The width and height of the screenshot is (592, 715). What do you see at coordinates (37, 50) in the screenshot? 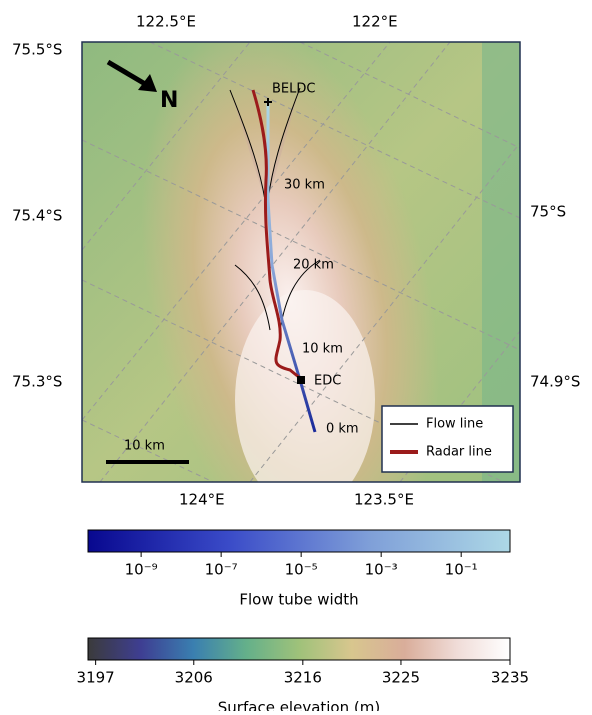
I see `lat-label: 75.5°S` at bounding box center [37, 50].